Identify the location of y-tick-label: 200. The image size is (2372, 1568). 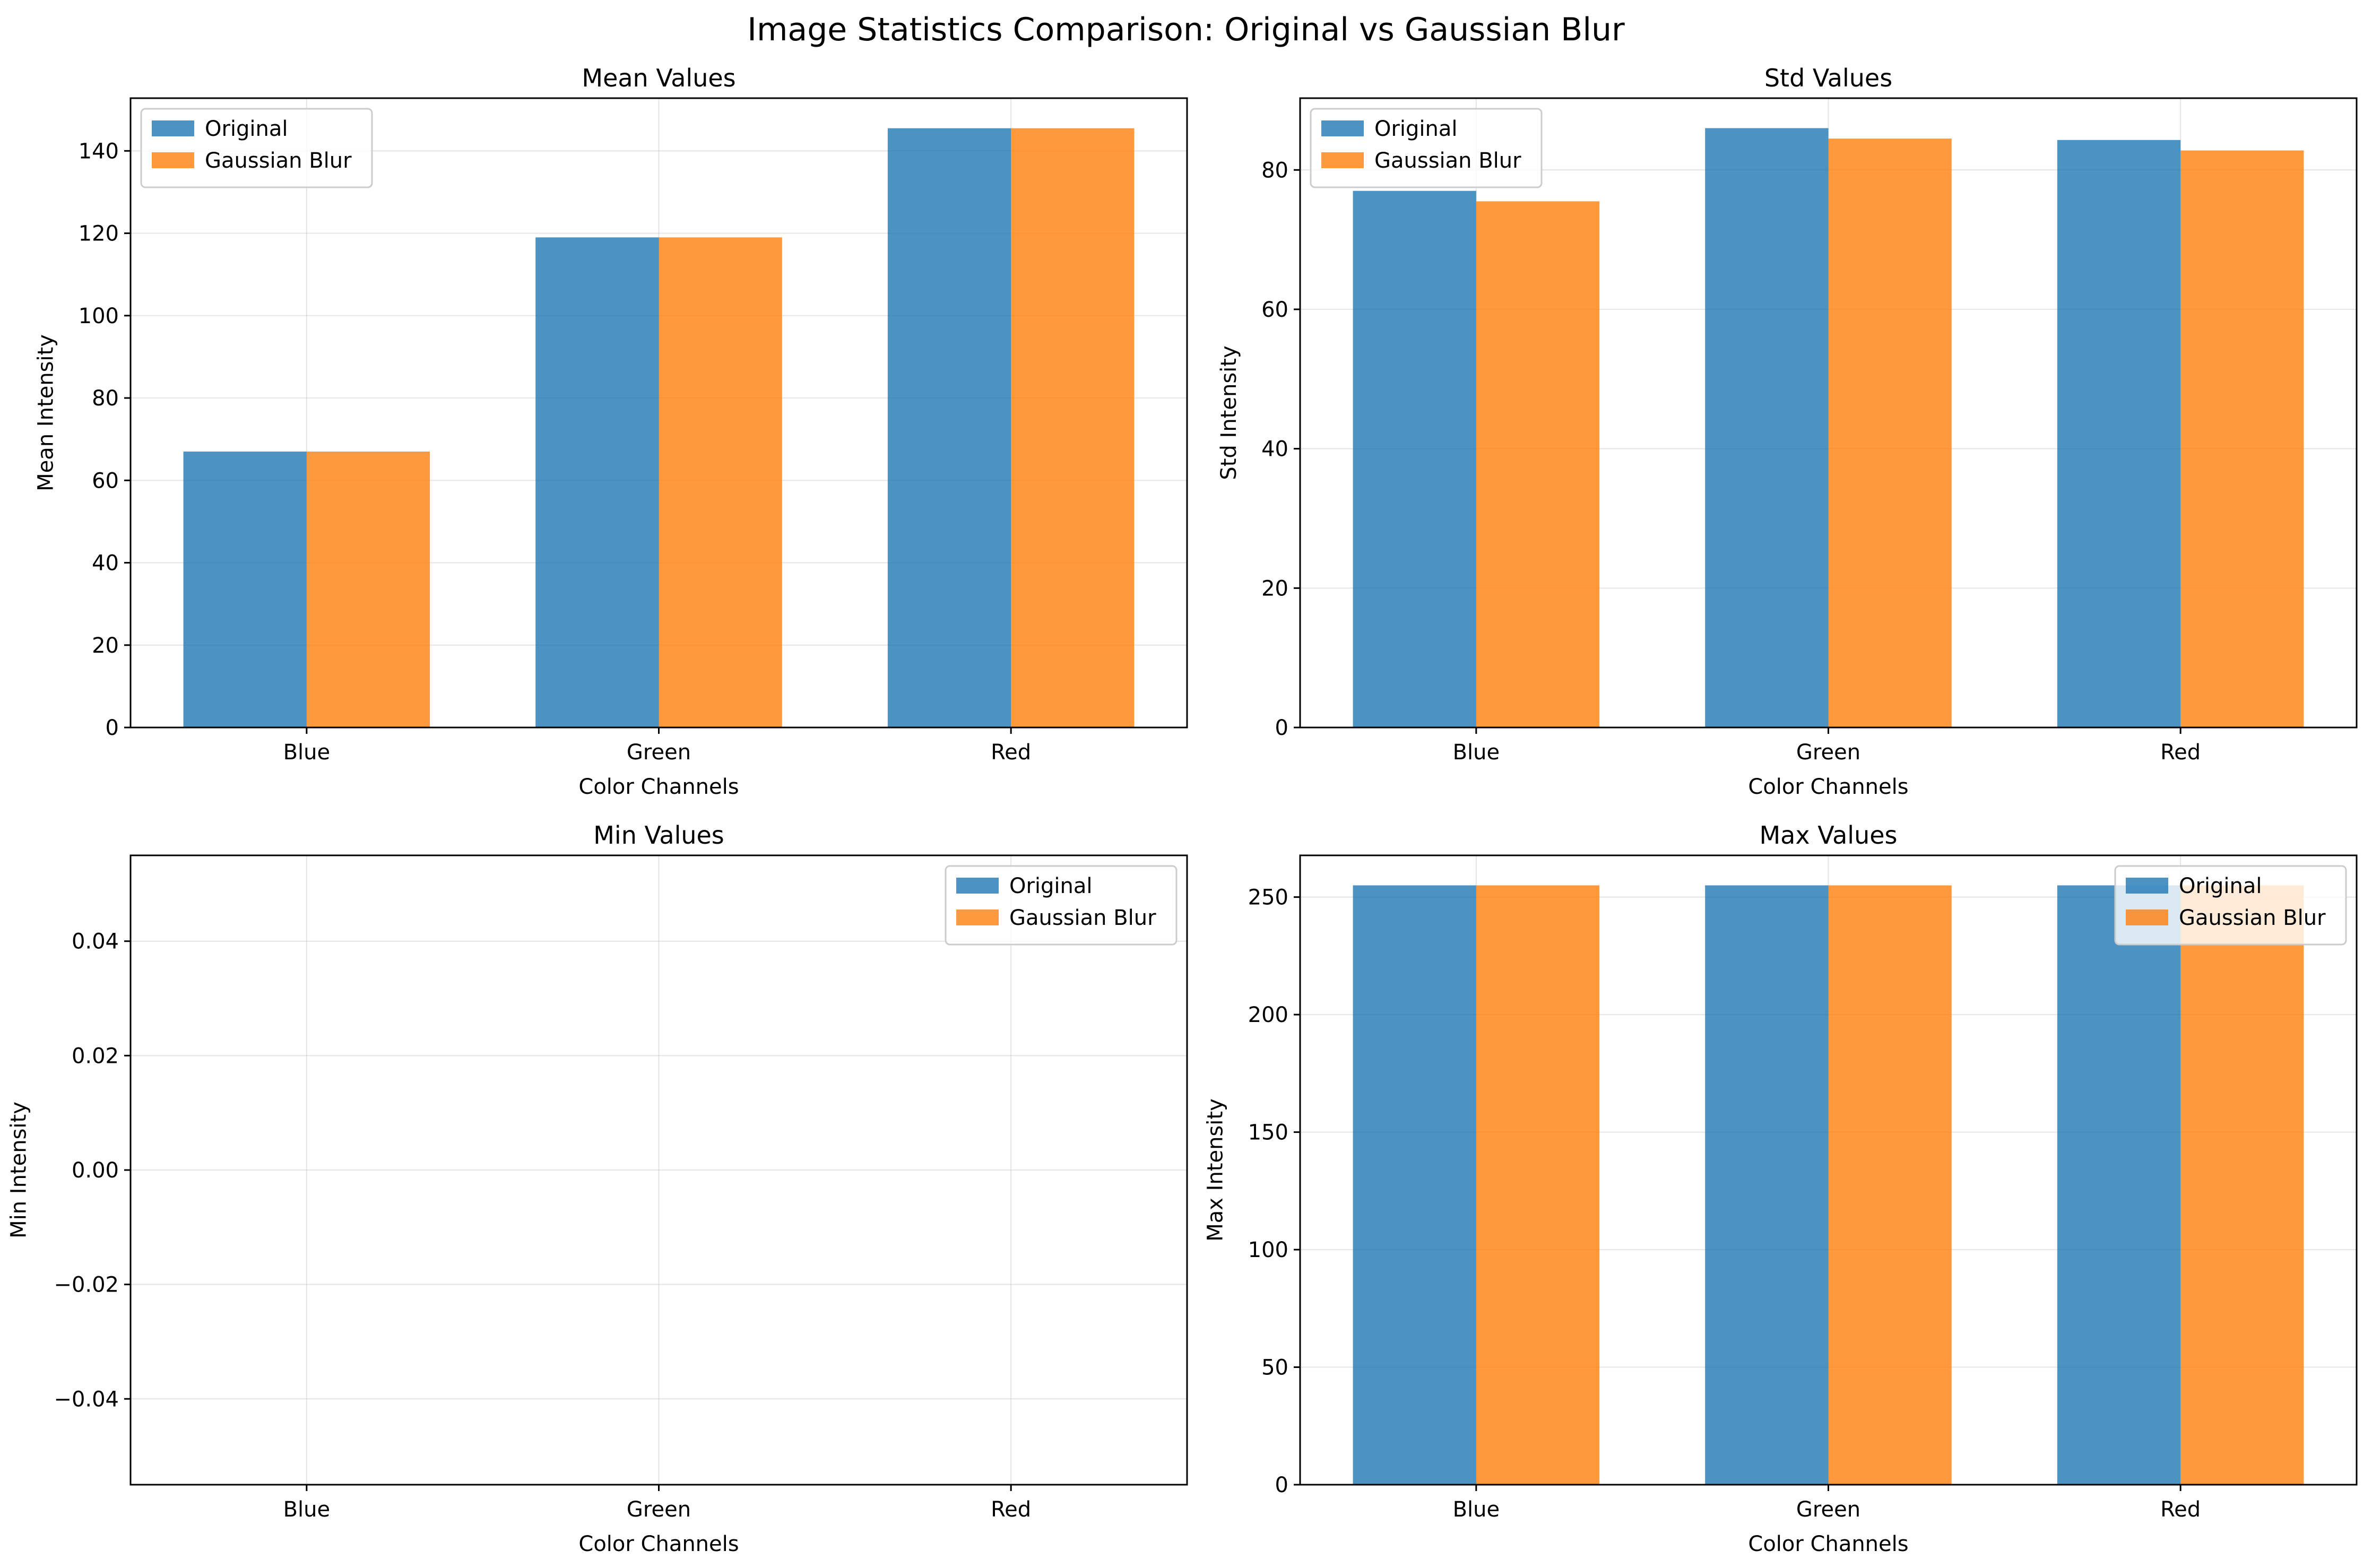
(1268, 1015).